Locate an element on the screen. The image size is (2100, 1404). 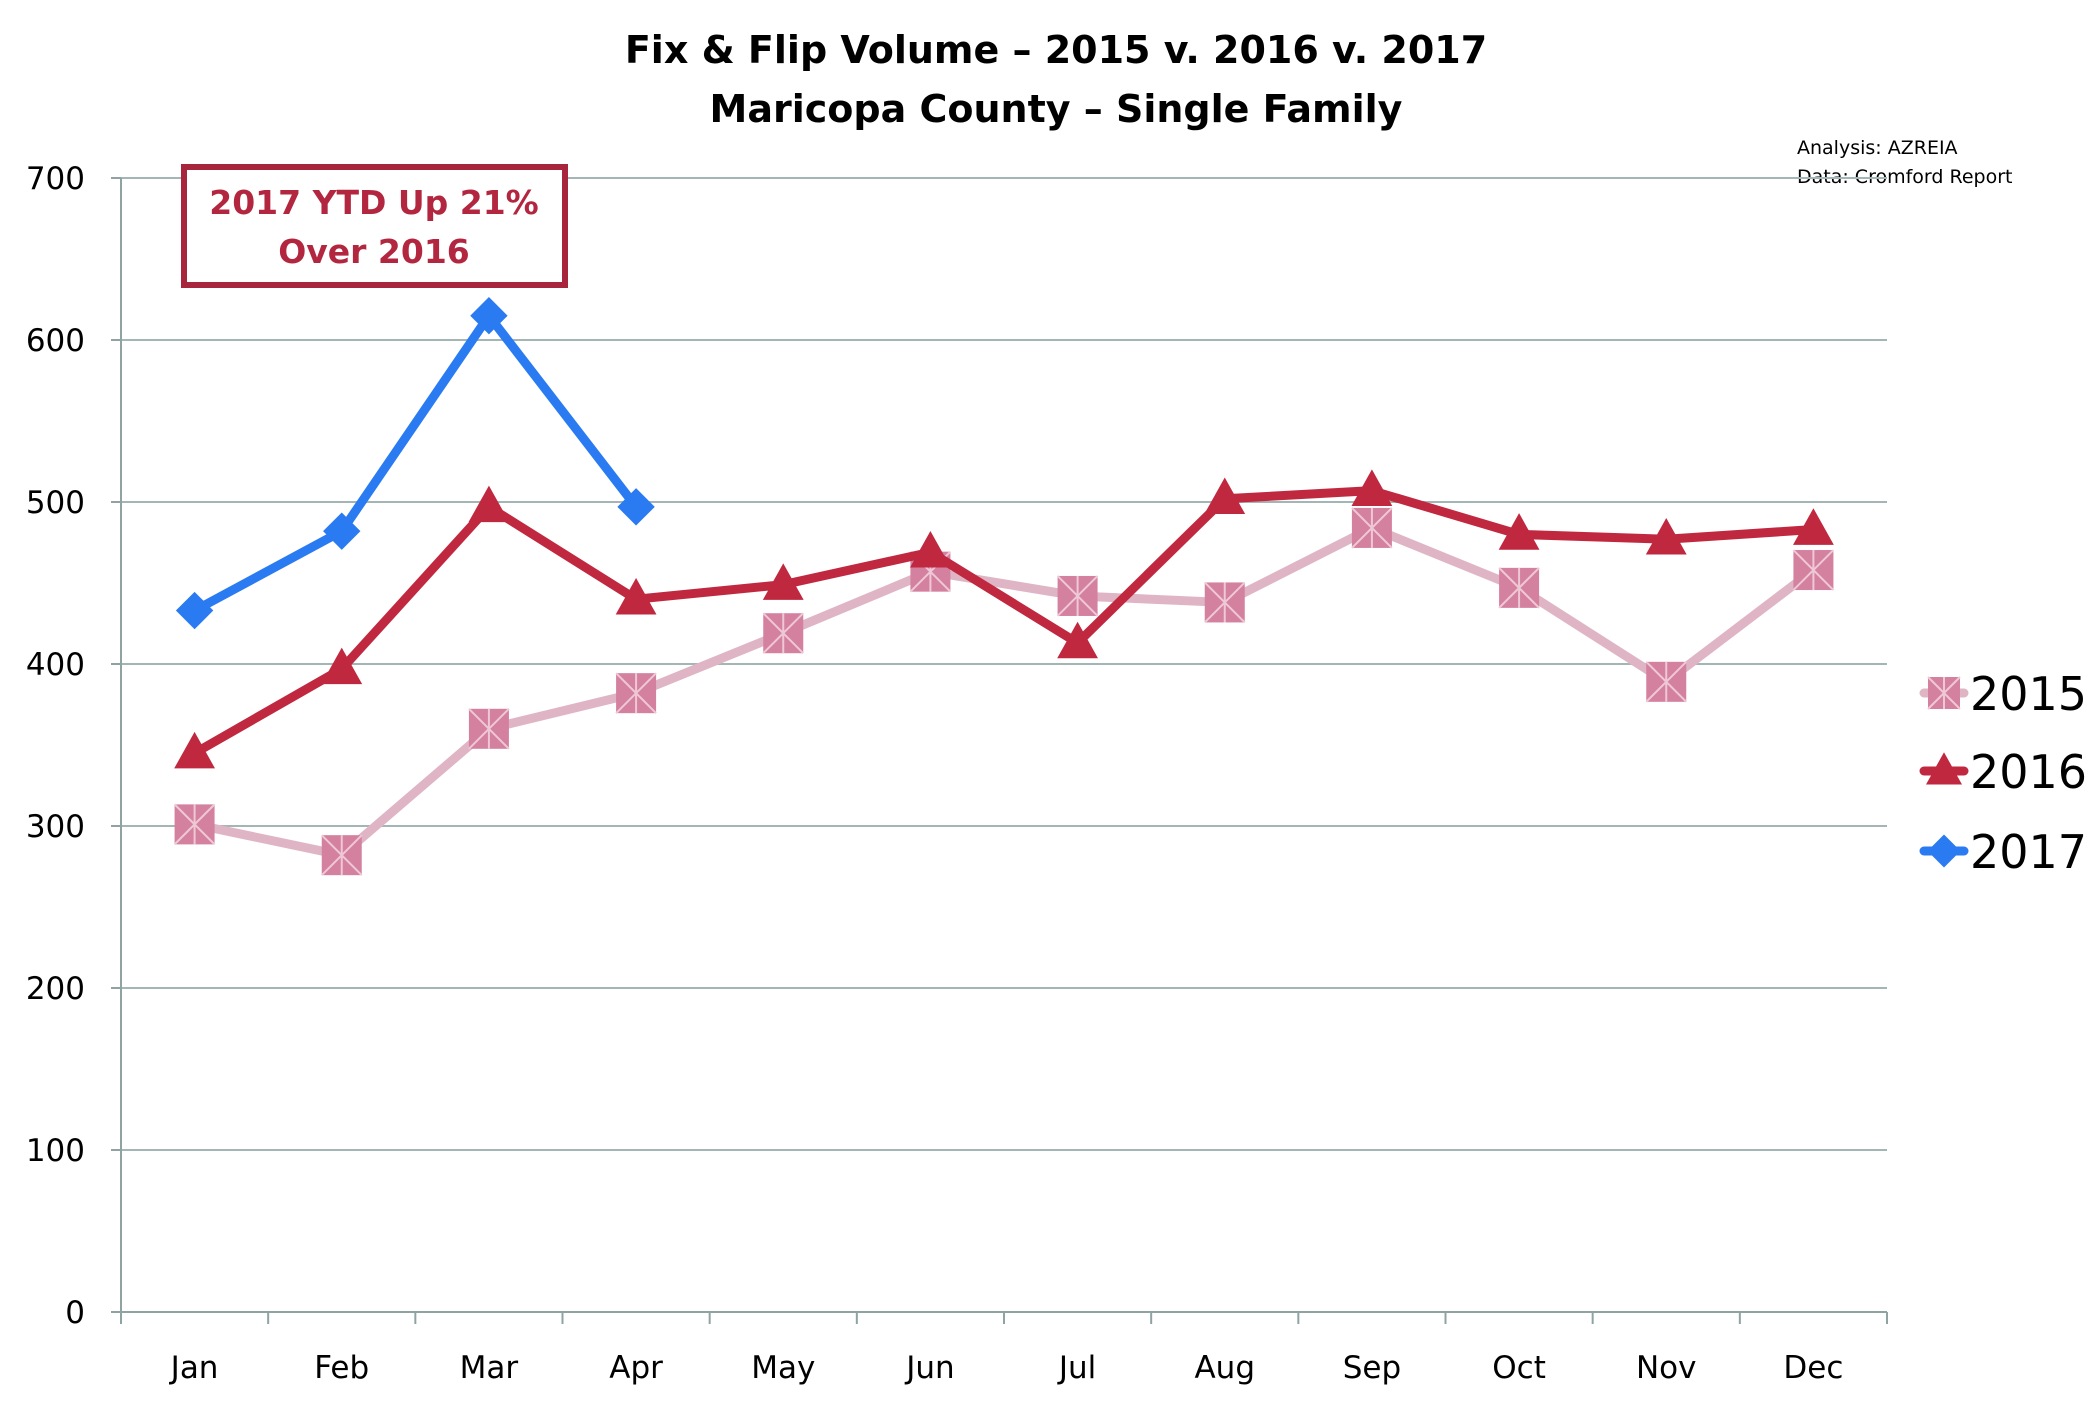
x-tick-label: Dec is located at coordinates (1813, 1368).